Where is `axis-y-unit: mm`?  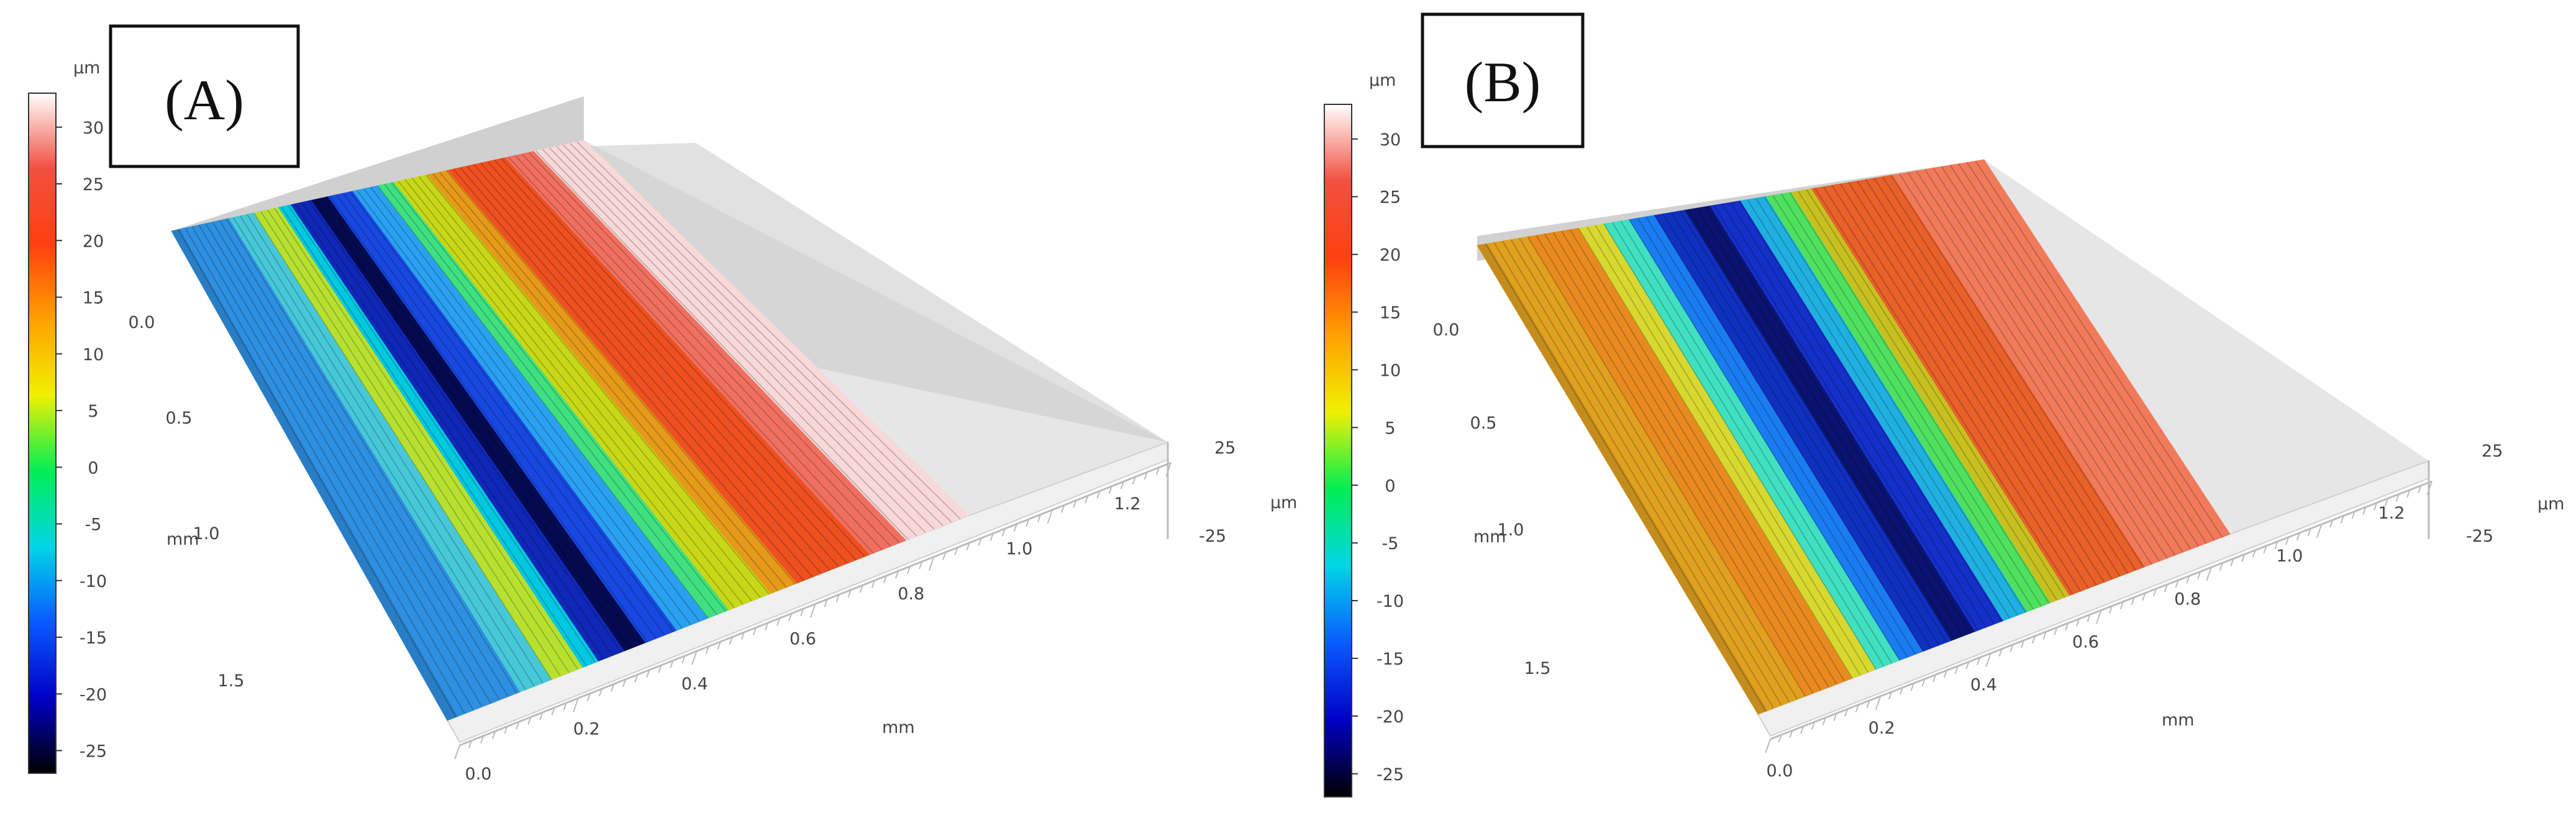
axis-y-unit: mm is located at coordinates (1489, 537).